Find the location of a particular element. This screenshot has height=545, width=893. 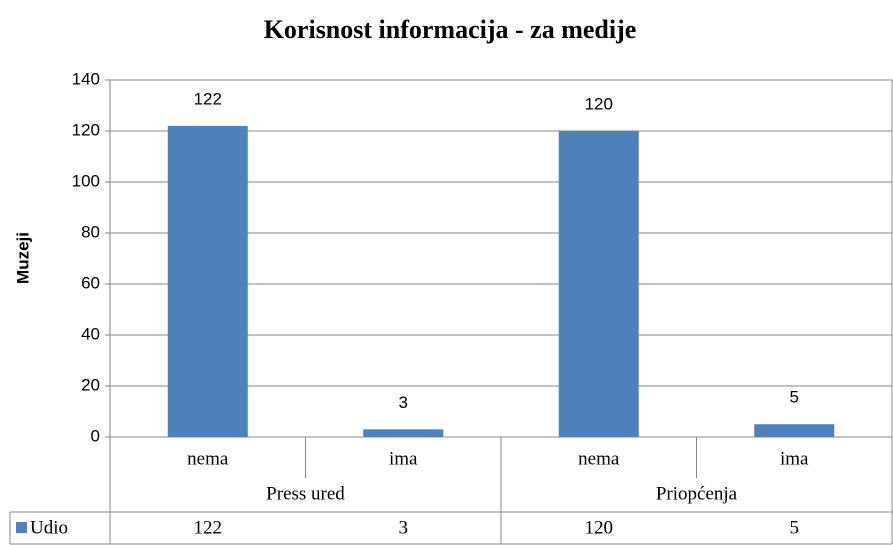

group-label: Press ured is located at coordinates (305, 493).